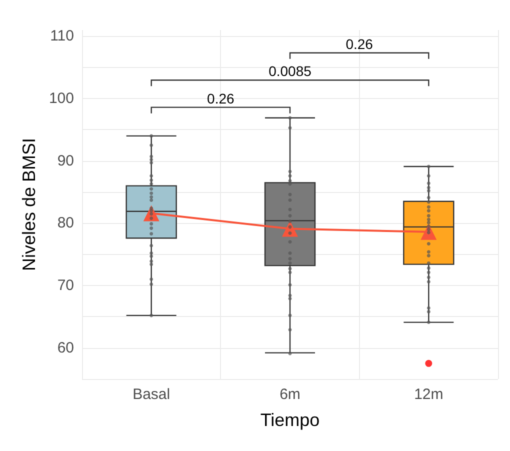 This screenshot has height=451, width=510. Describe the element at coordinates (65, 285) in the screenshot. I see `y-tick-label: 70` at that location.